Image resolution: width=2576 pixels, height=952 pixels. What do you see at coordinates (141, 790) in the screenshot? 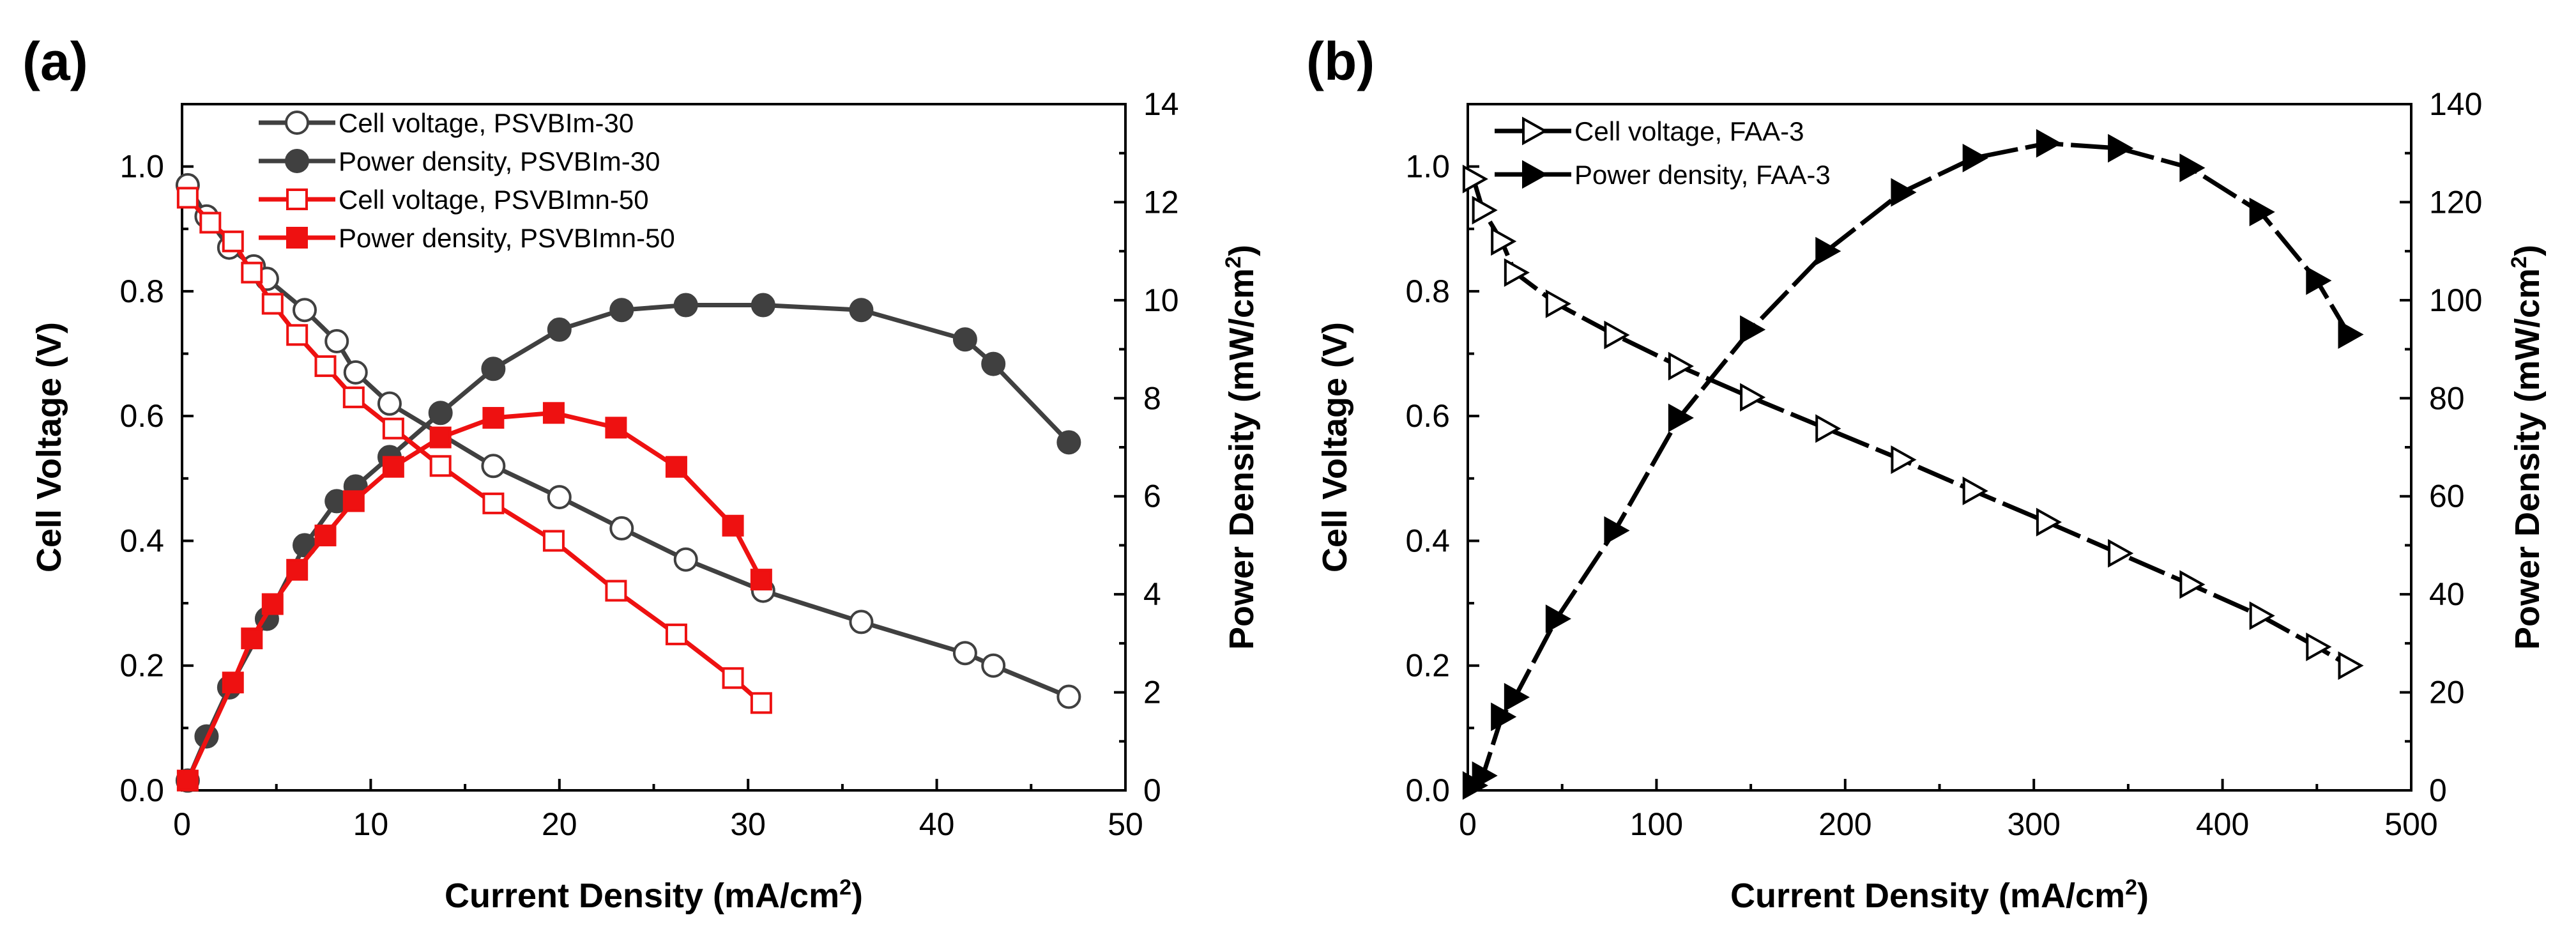
I see `y-left-tick-label: 0.0` at bounding box center [141, 790].